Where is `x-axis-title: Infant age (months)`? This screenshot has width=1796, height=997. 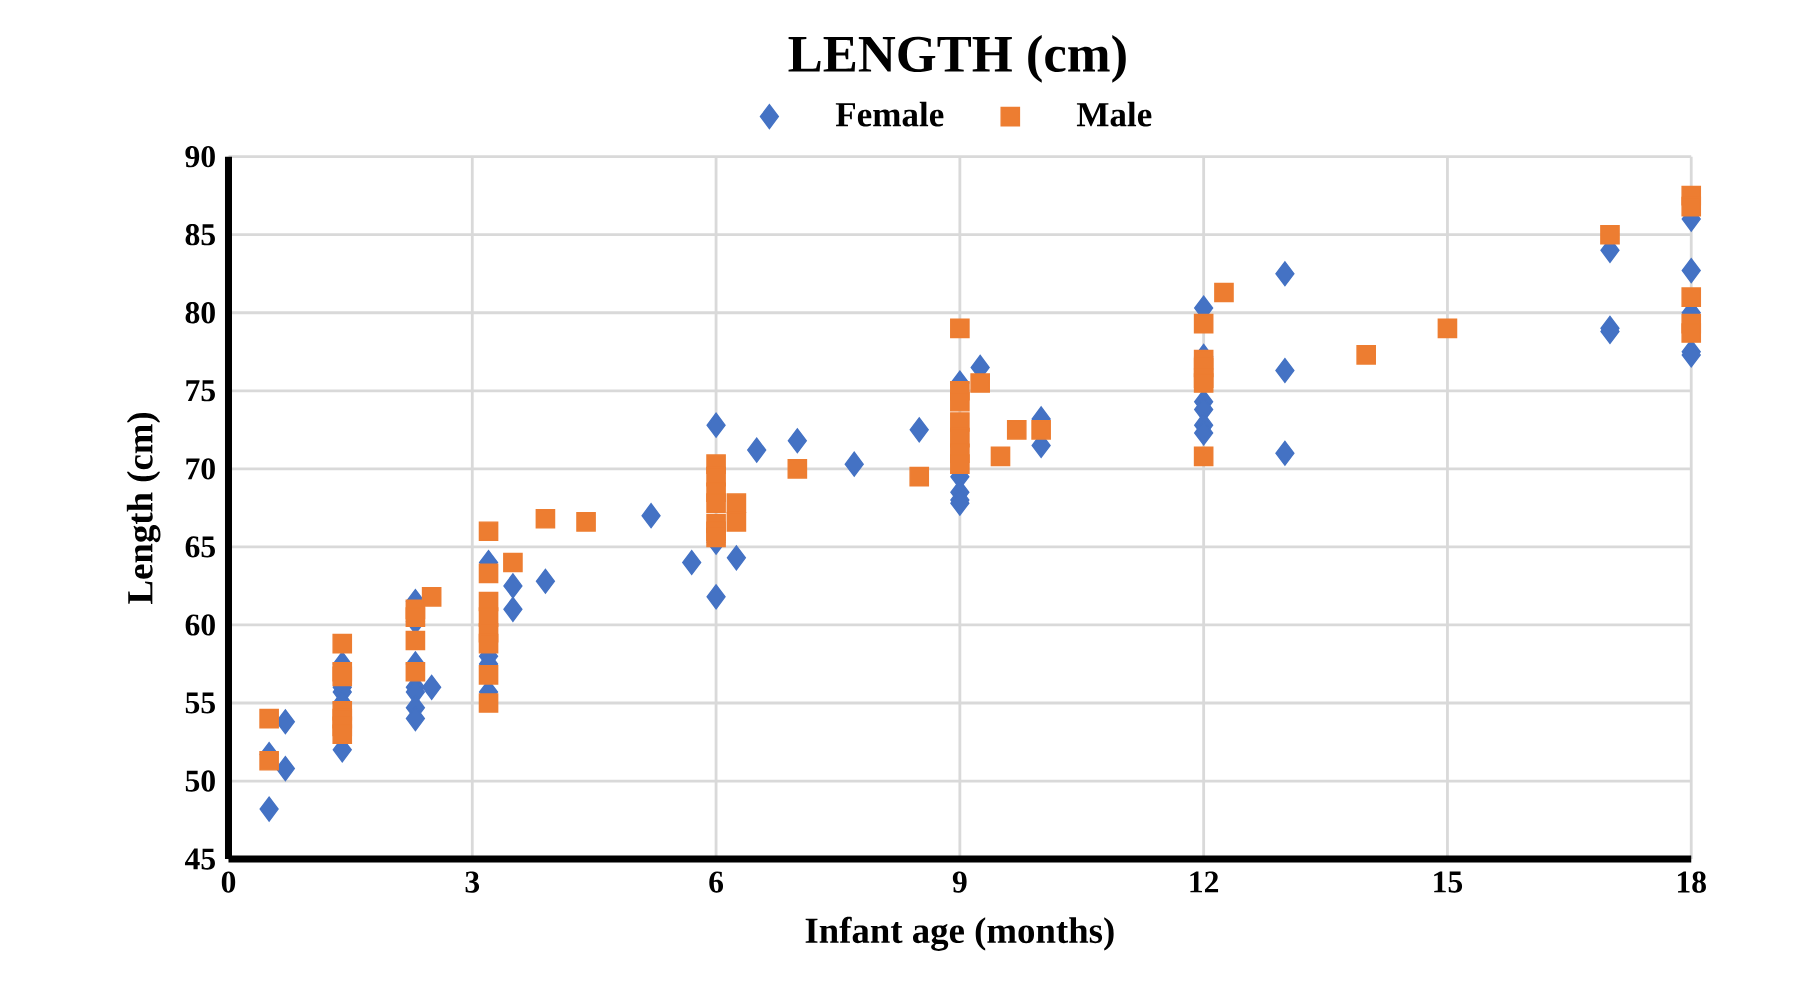
x-axis-title: Infant age (months) is located at coordinates (959, 934).